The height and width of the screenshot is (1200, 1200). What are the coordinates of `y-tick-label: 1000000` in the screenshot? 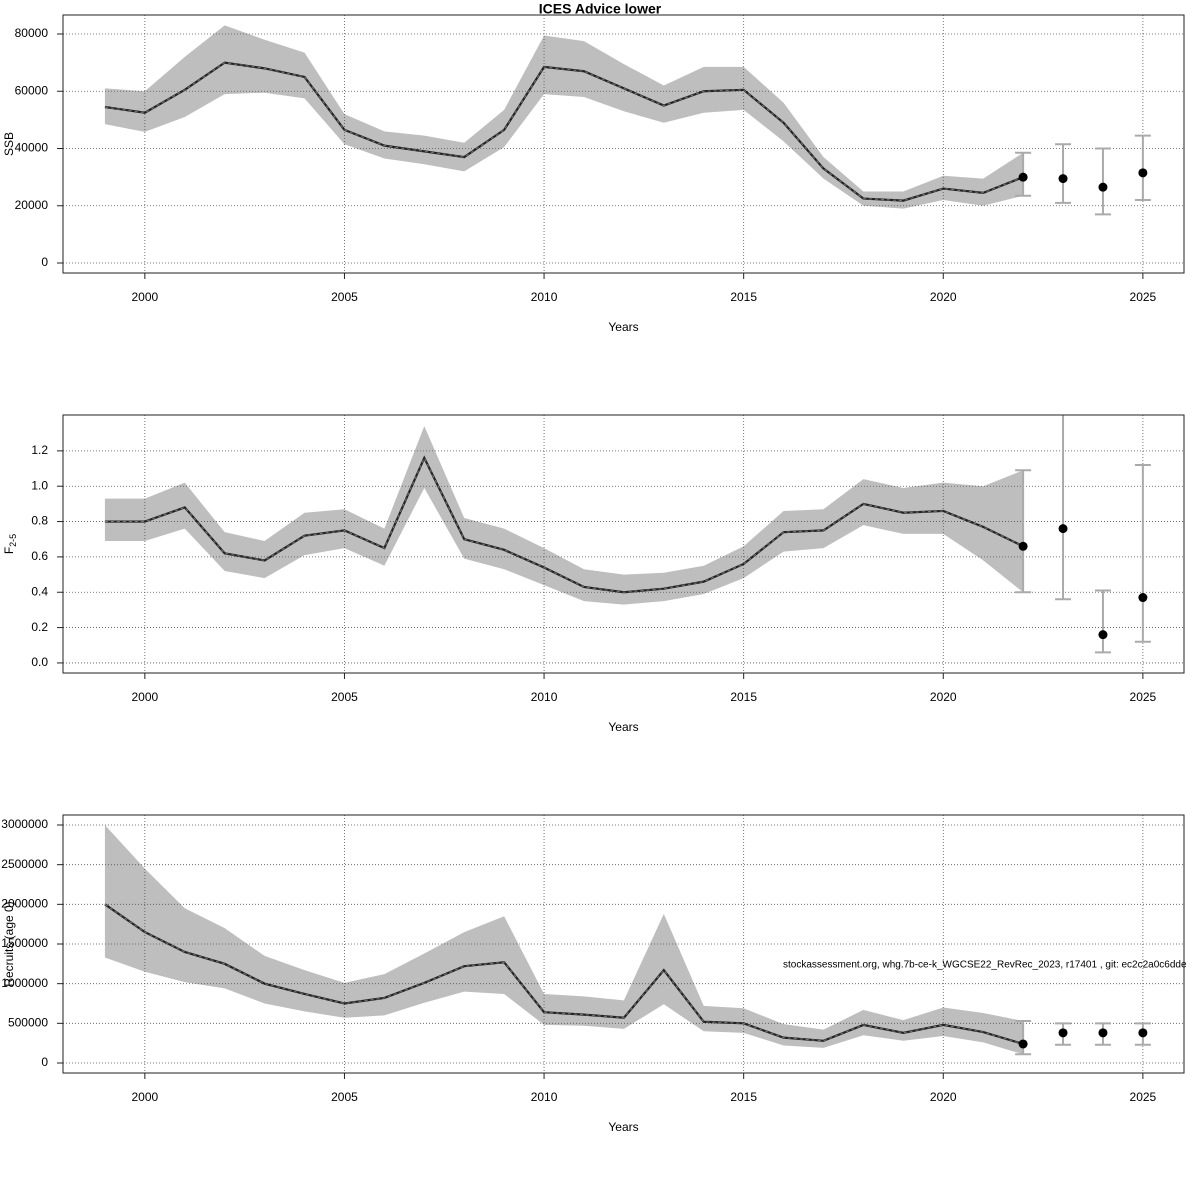 It's located at (24, 983).